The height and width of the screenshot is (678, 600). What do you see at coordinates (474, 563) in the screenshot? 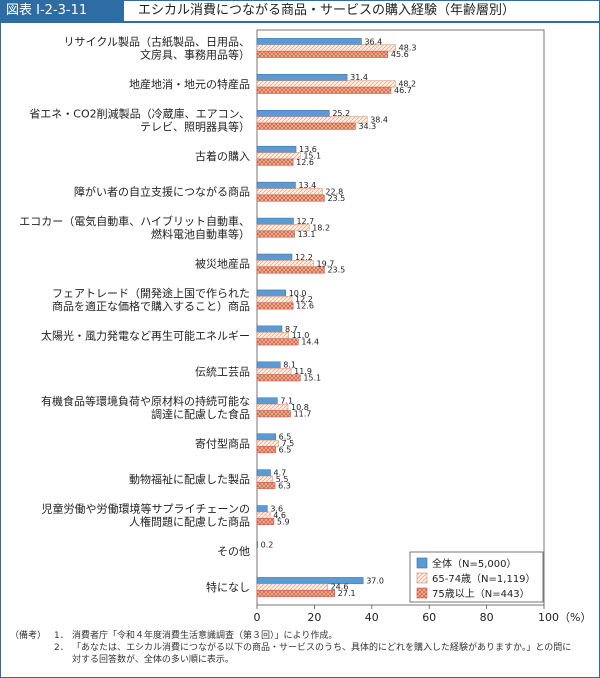
I see `legend-label: 全体（N=5,000）` at bounding box center [474, 563].